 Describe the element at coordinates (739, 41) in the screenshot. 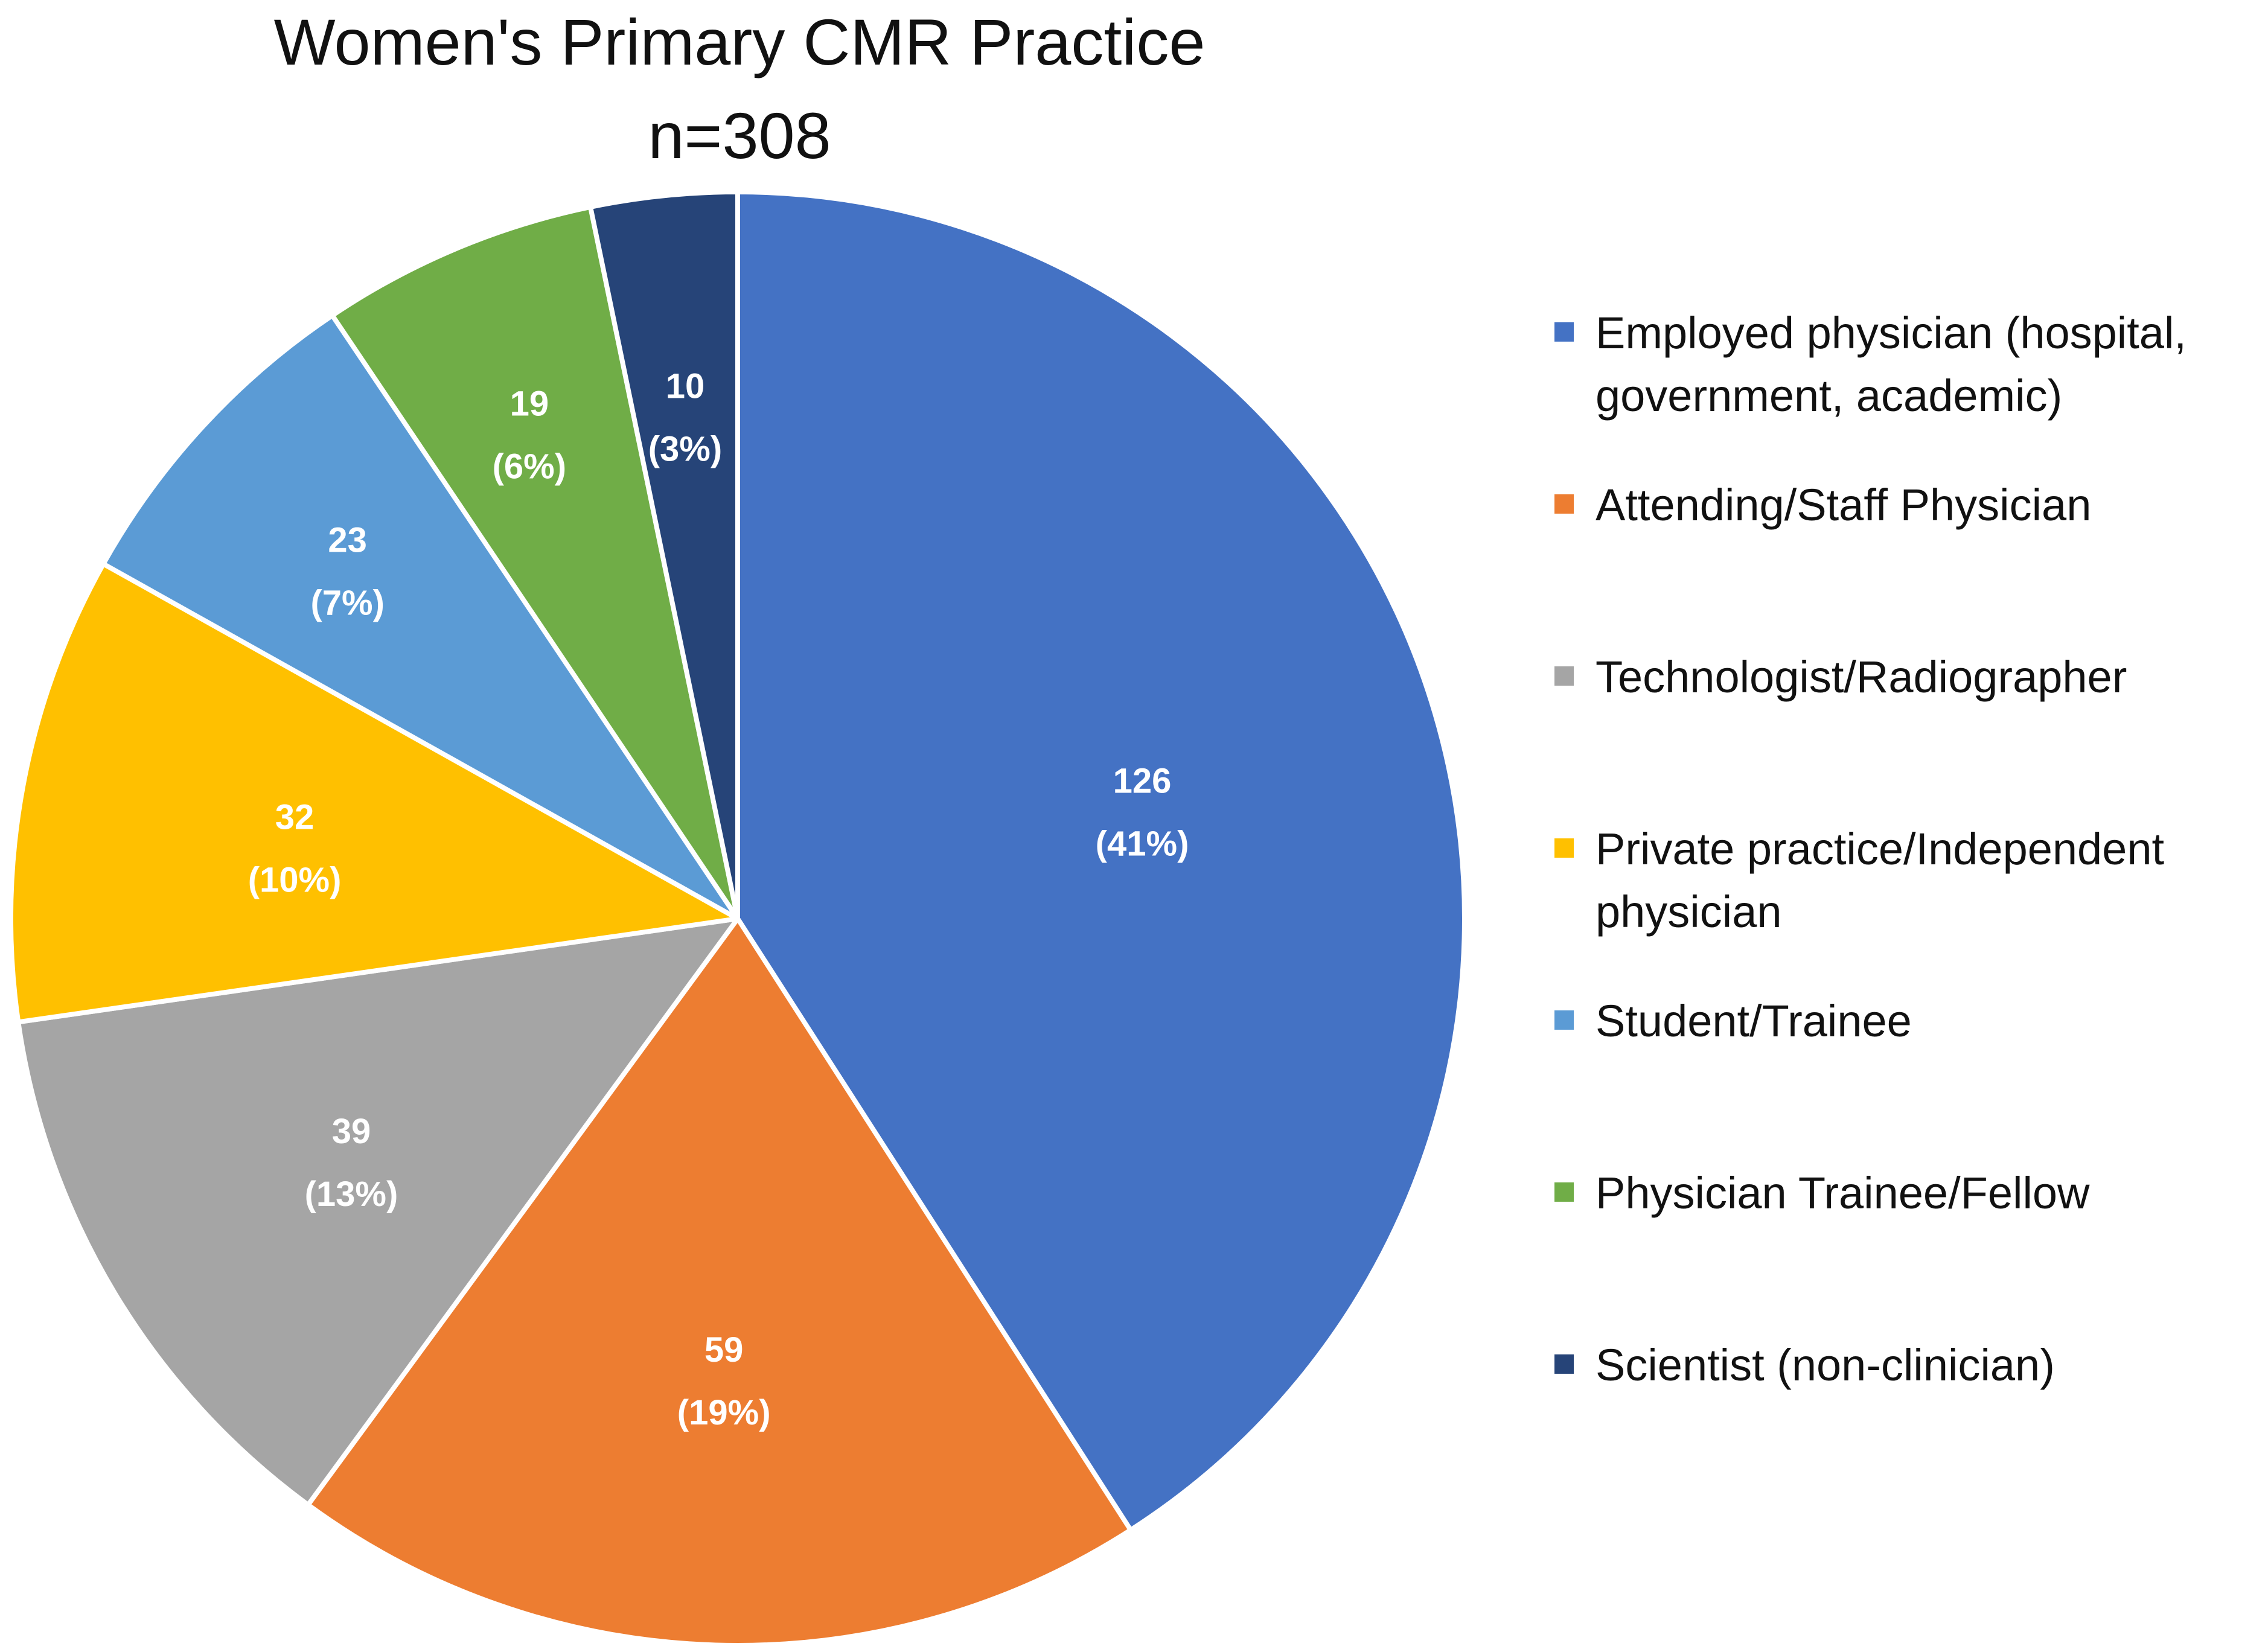

I see `chart-title: Women's Primary CMR Practice` at that location.